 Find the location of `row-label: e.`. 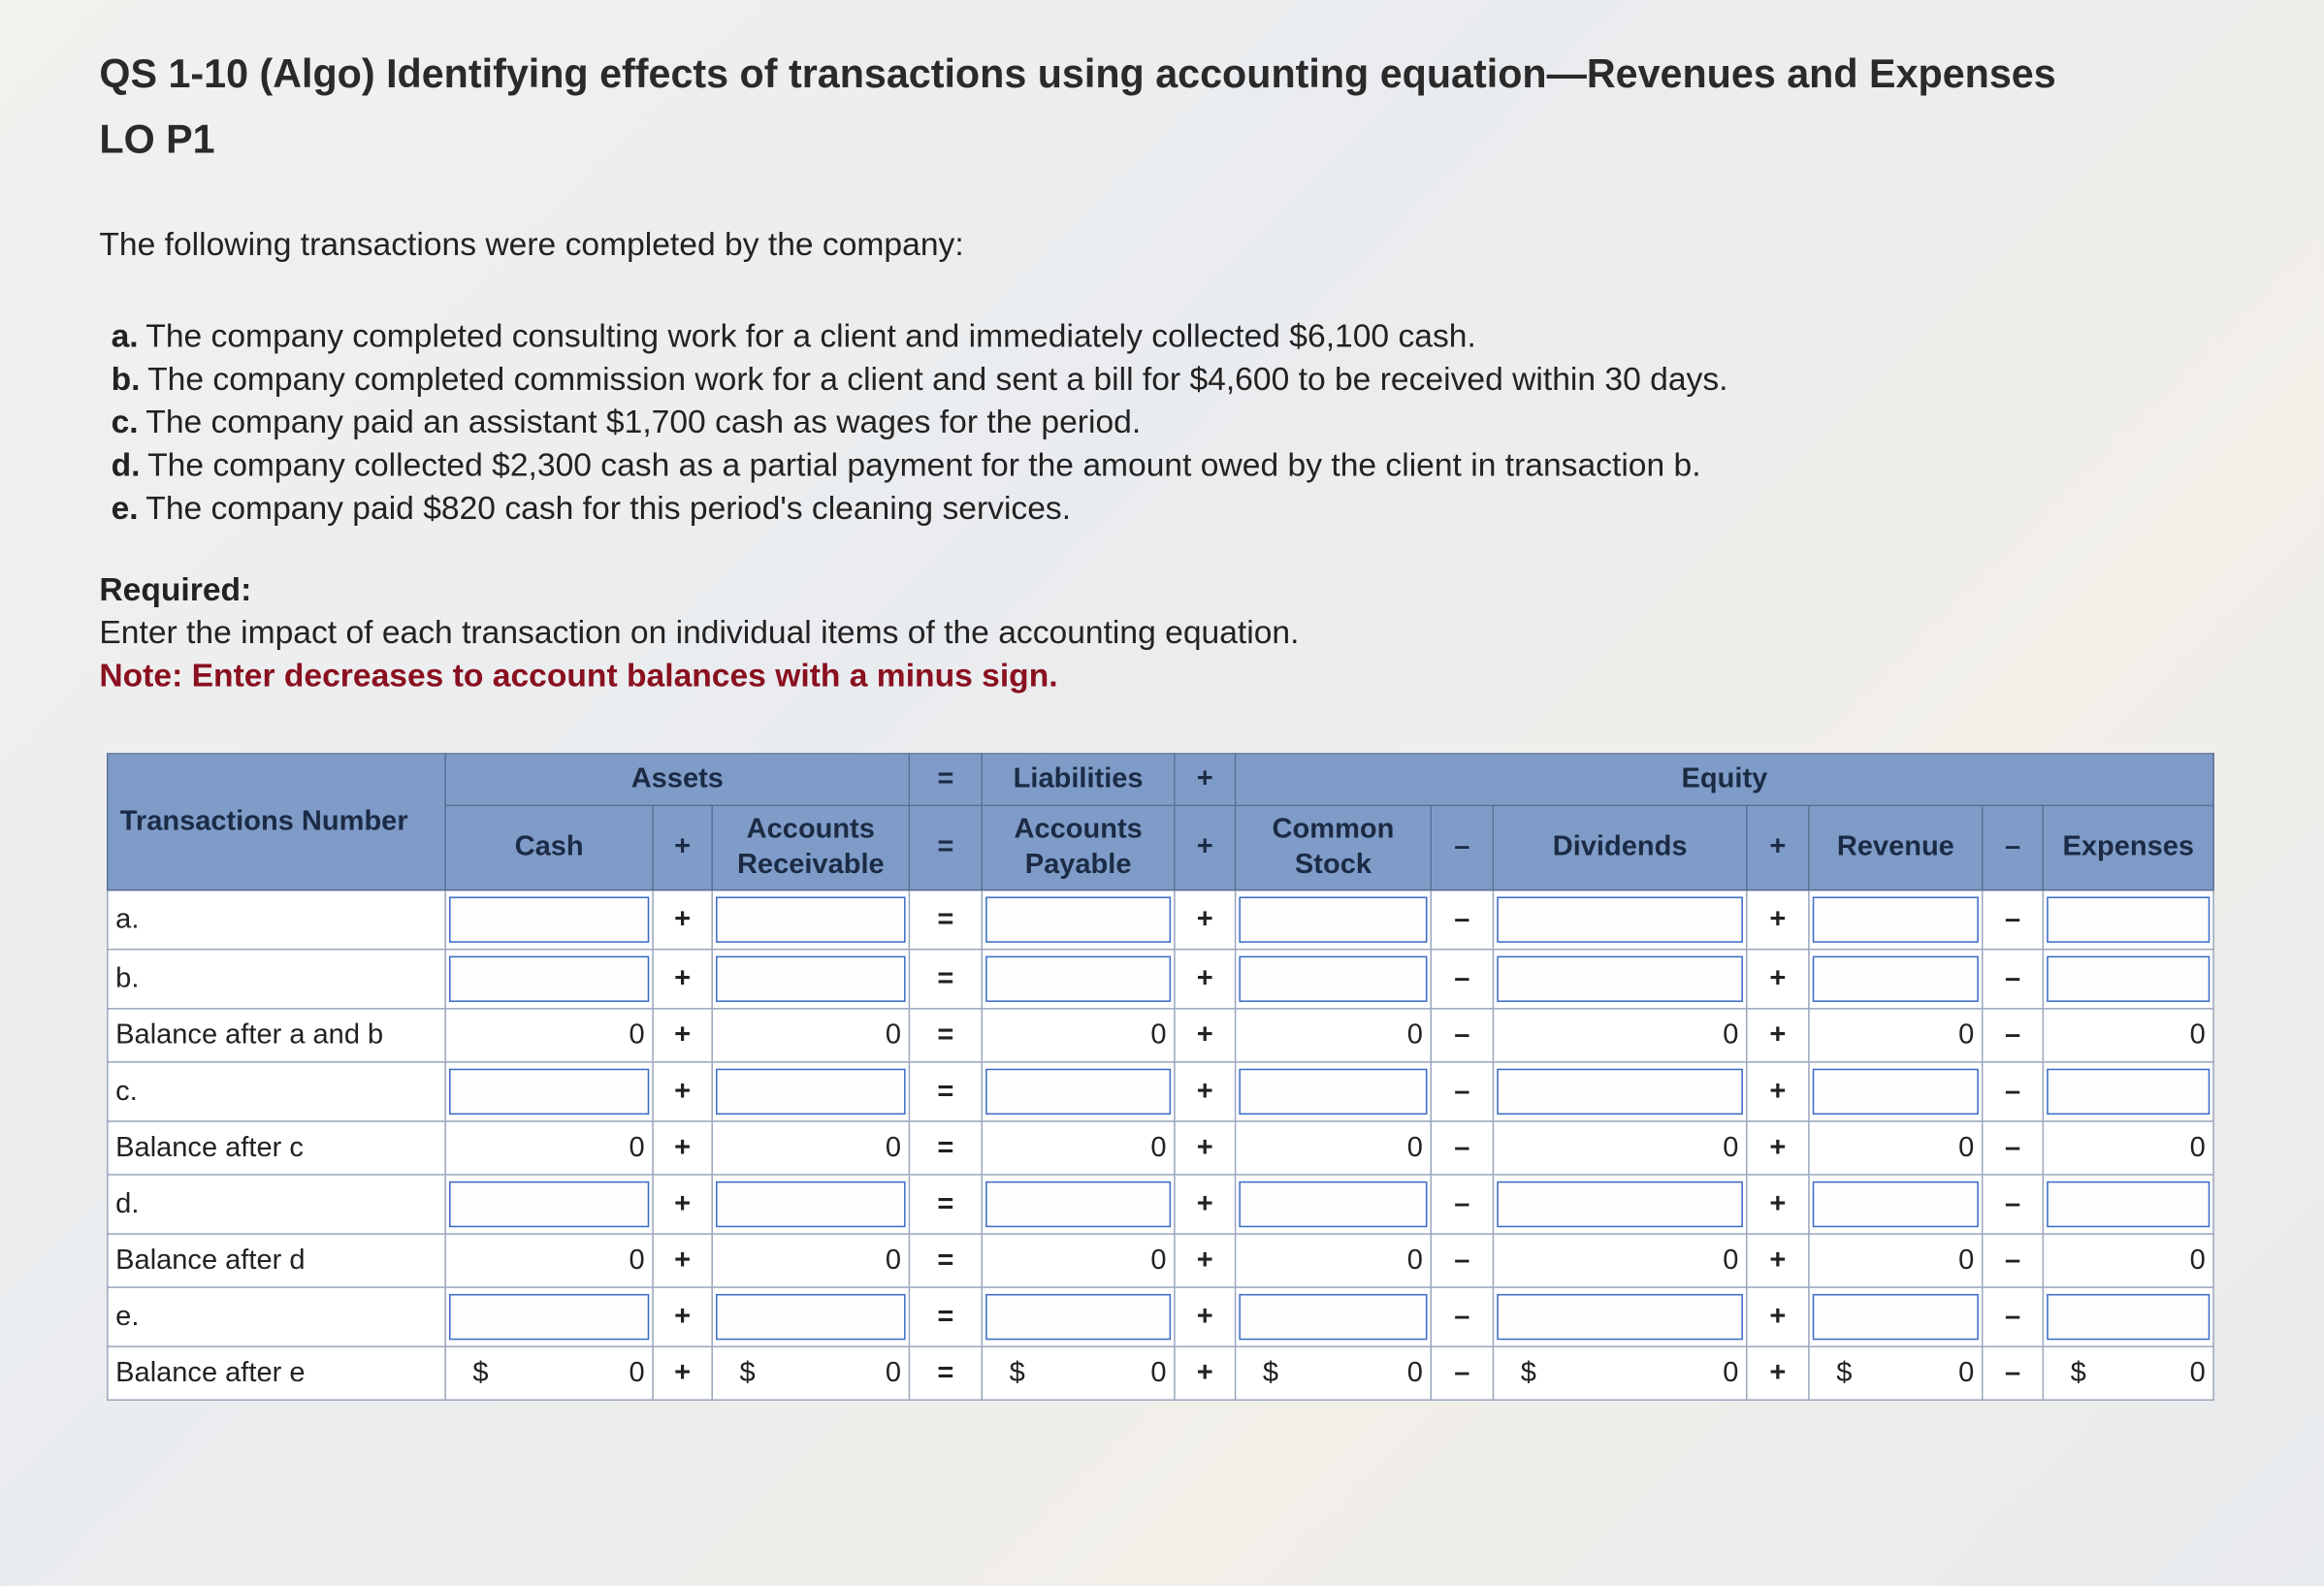

row-label: e. is located at coordinates (276, 1317).